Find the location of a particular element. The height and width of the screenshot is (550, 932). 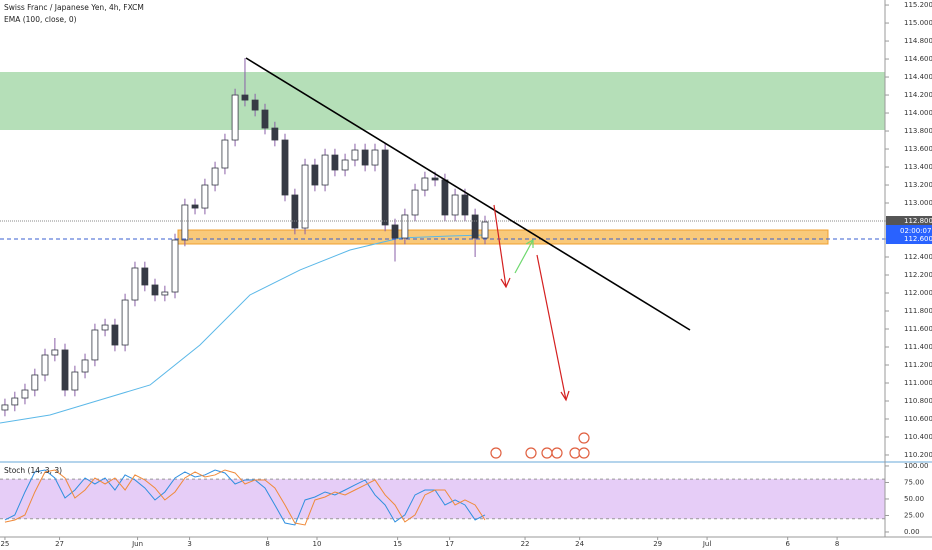

x-tick-label: 17 is located at coordinates (449, 544).